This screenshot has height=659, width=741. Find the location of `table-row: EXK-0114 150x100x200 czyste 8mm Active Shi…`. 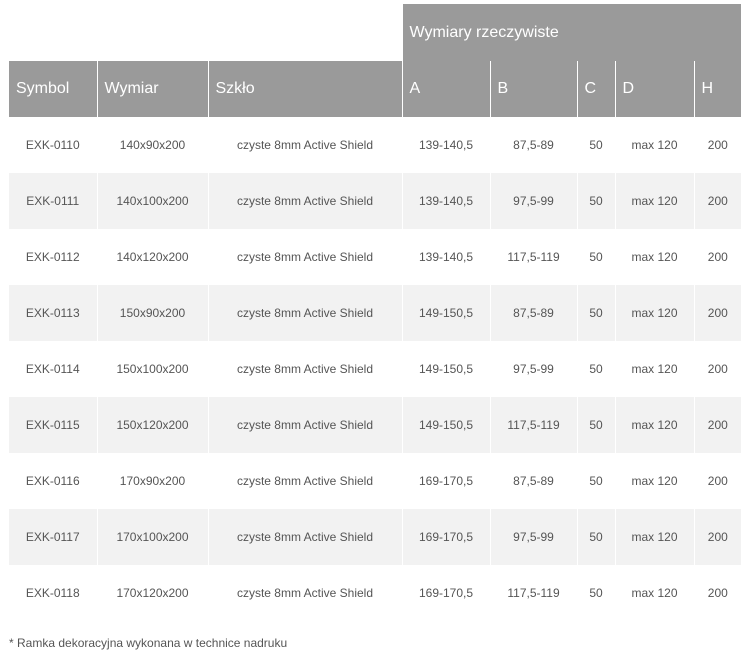

table-row: EXK-0114 150x100x200 czyste 8mm Active Shi… is located at coordinates (375, 369).